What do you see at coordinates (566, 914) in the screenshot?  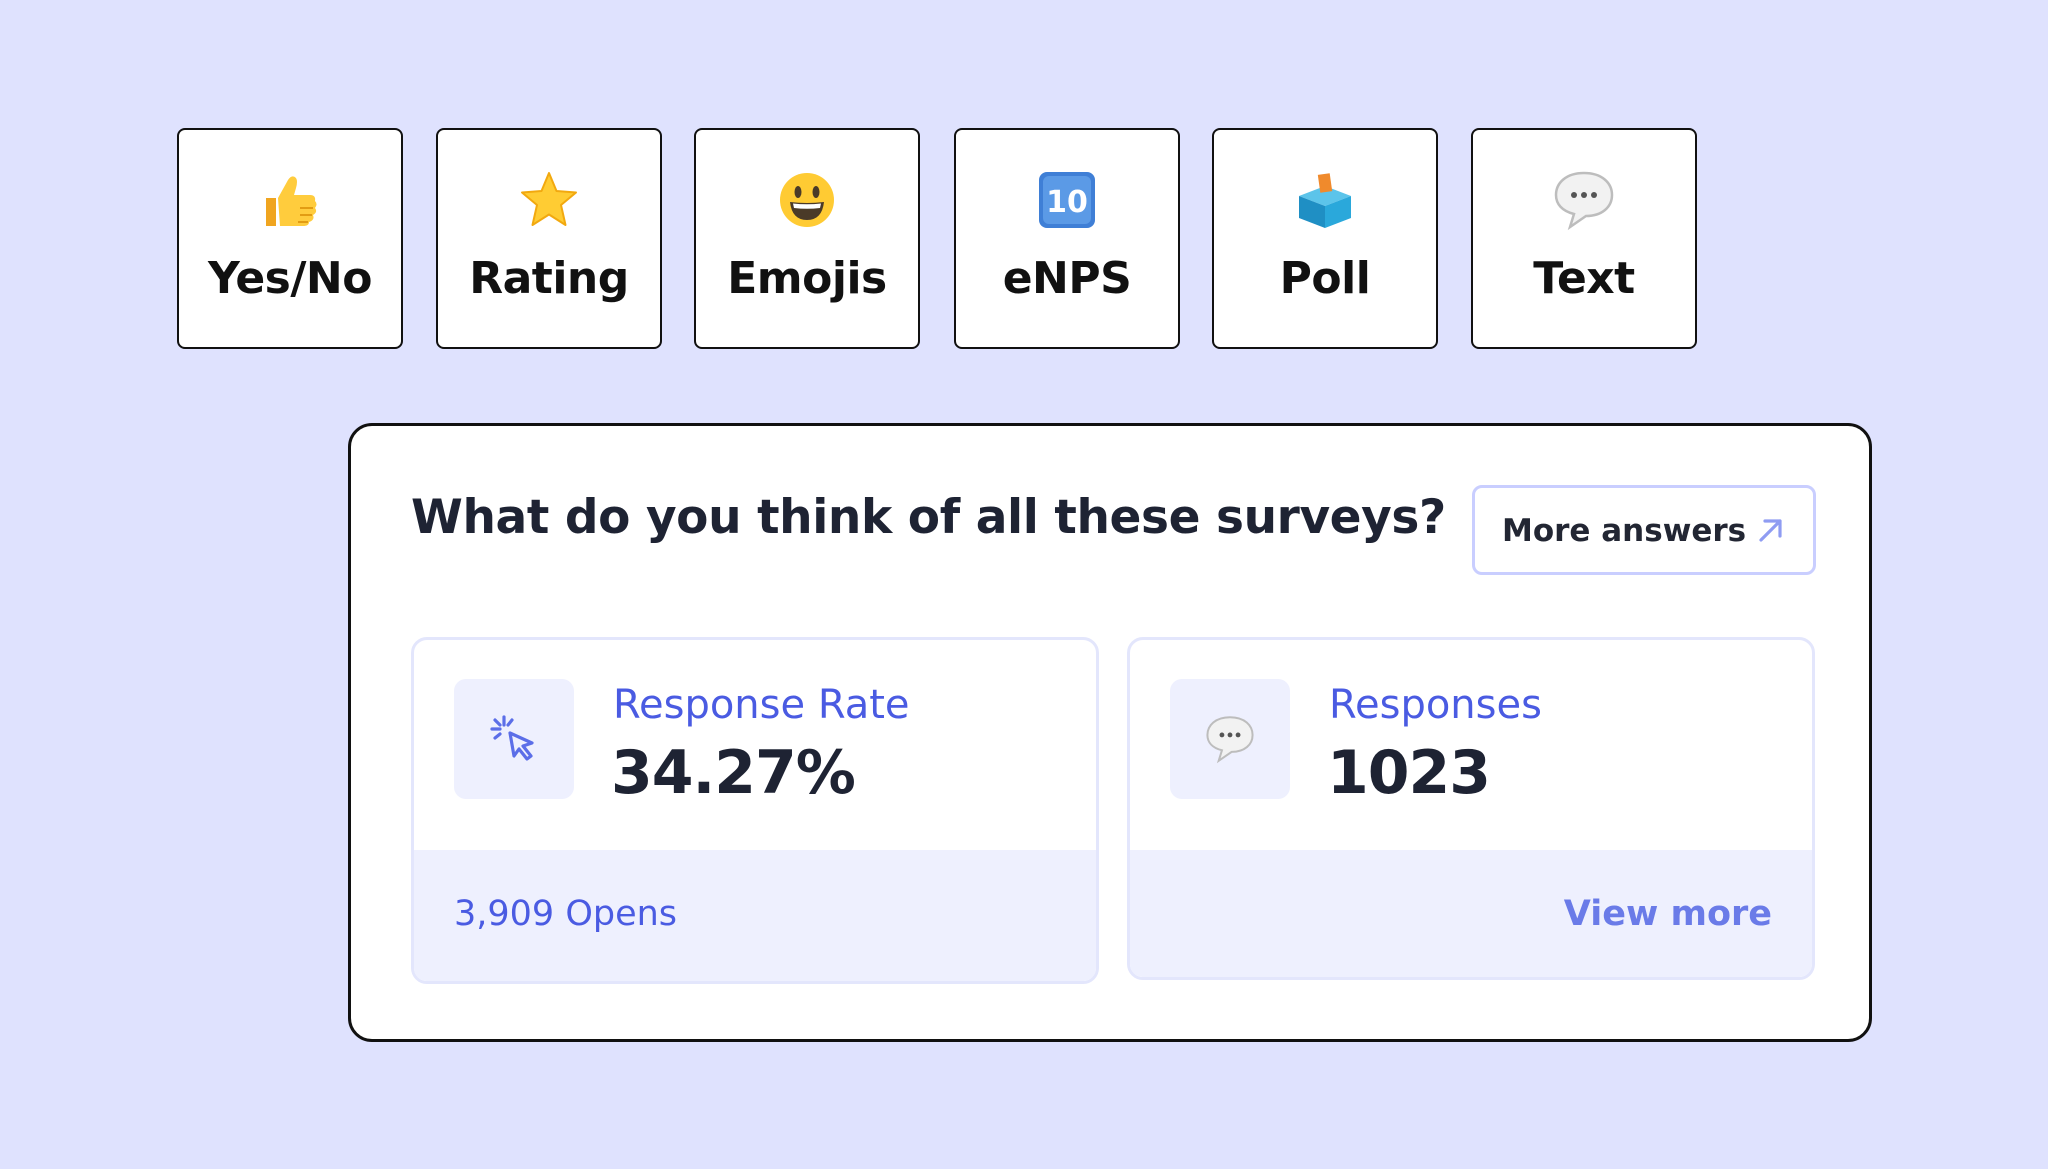 I see `opens-count: 3,909 Opens` at bounding box center [566, 914].